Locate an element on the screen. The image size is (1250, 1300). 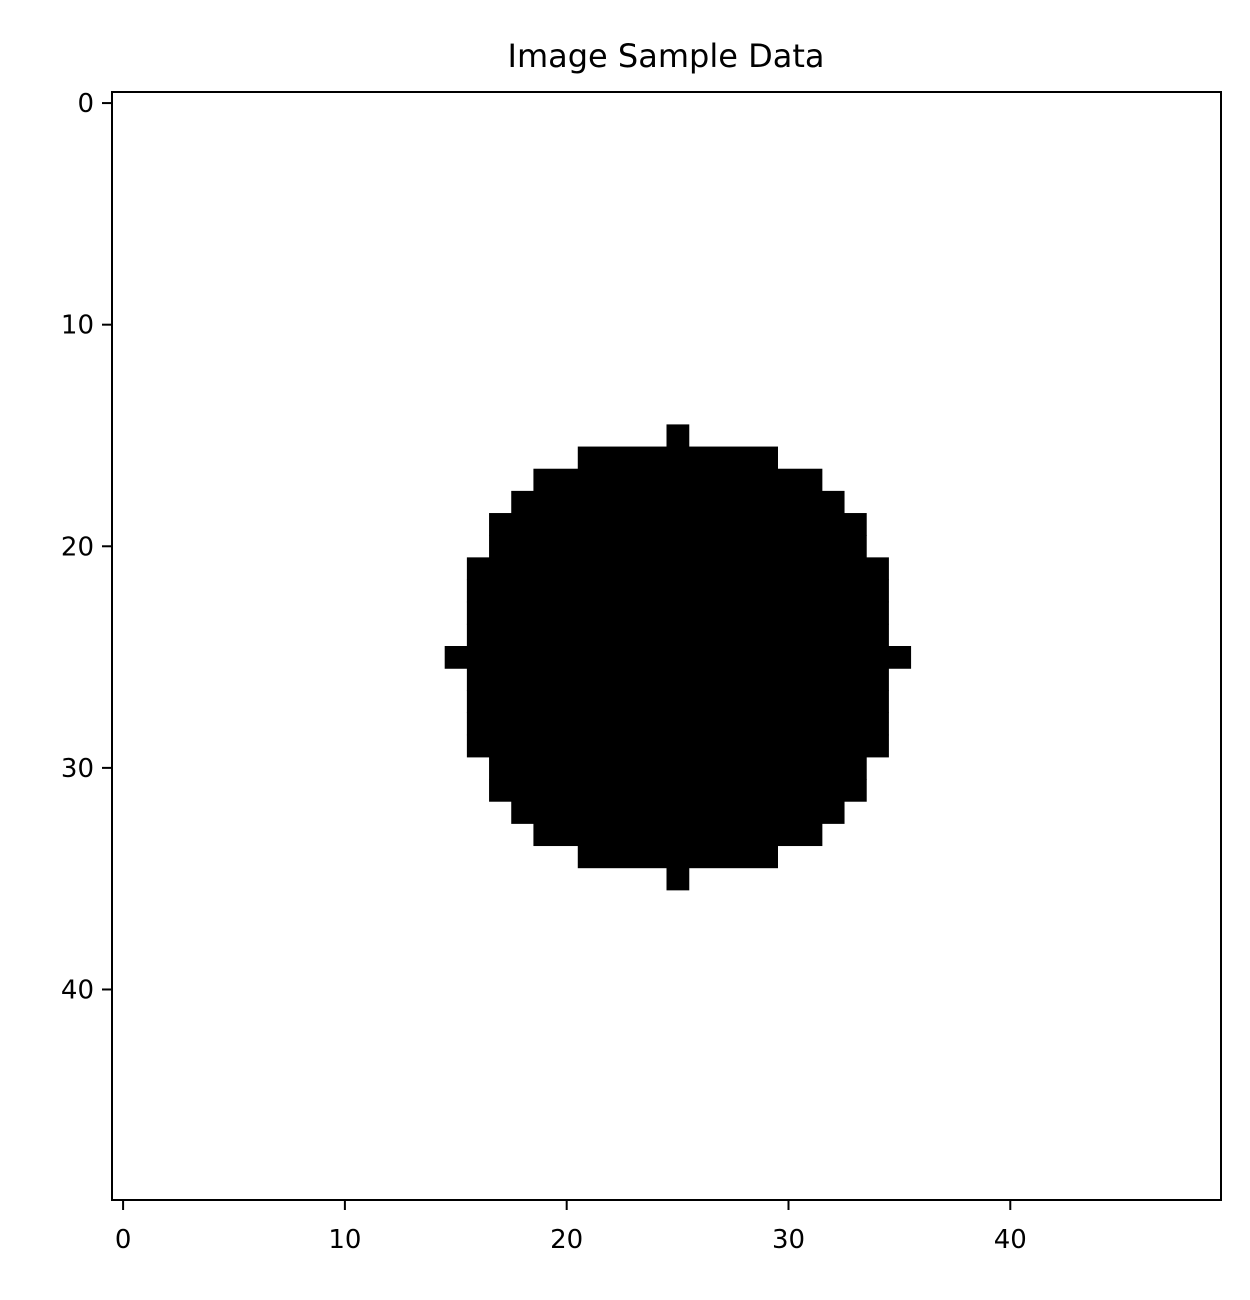
y-axis-ticks: 0 10 20 30 40 is located at coordinates (86, 547).